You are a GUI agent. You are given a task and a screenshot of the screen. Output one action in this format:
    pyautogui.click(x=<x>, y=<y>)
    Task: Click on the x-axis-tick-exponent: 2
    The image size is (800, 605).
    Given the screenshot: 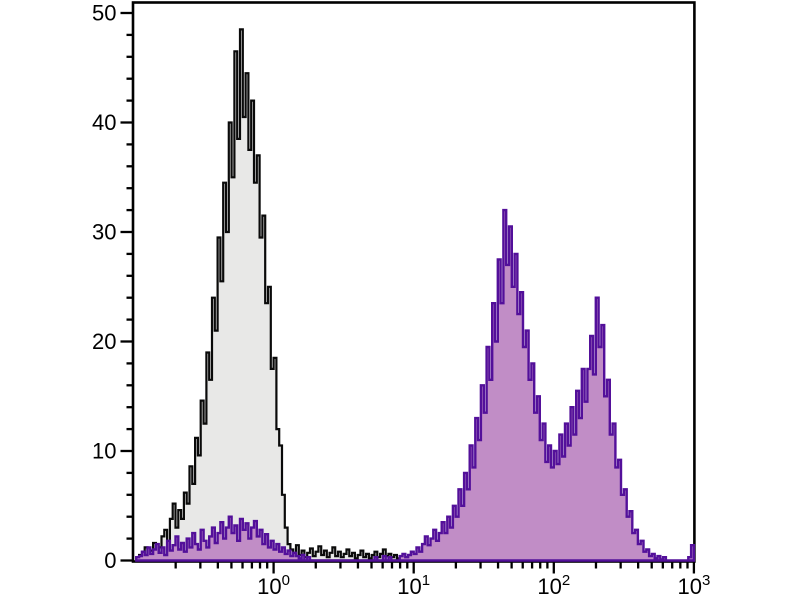 What is the action you would take?
    pyautogui.click(x=566, y=580)
    